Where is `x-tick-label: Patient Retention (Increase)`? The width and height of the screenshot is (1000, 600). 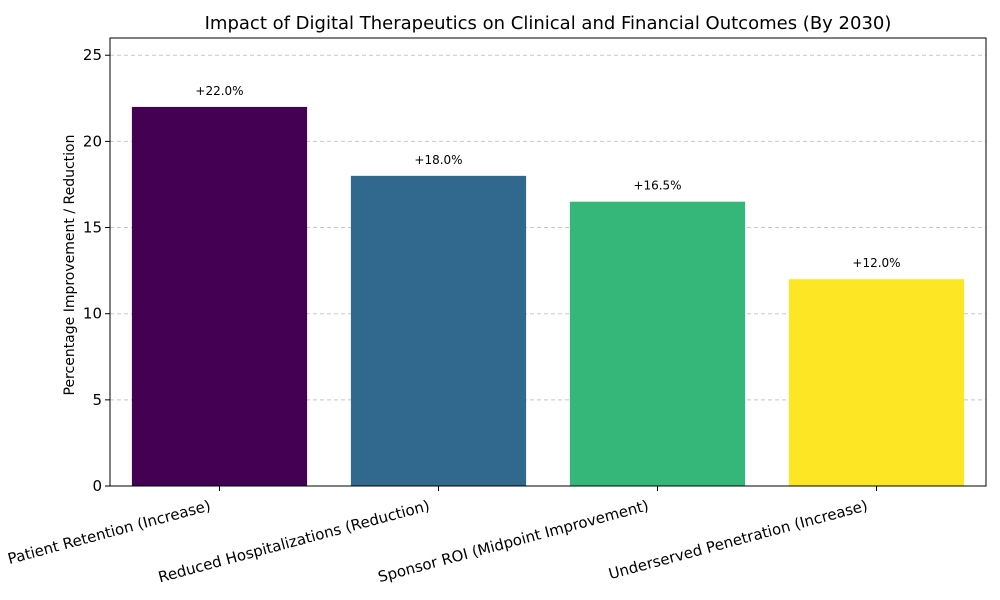 x-tick-label: Patient Retention (Increase) is located at coordinates (109, 532).